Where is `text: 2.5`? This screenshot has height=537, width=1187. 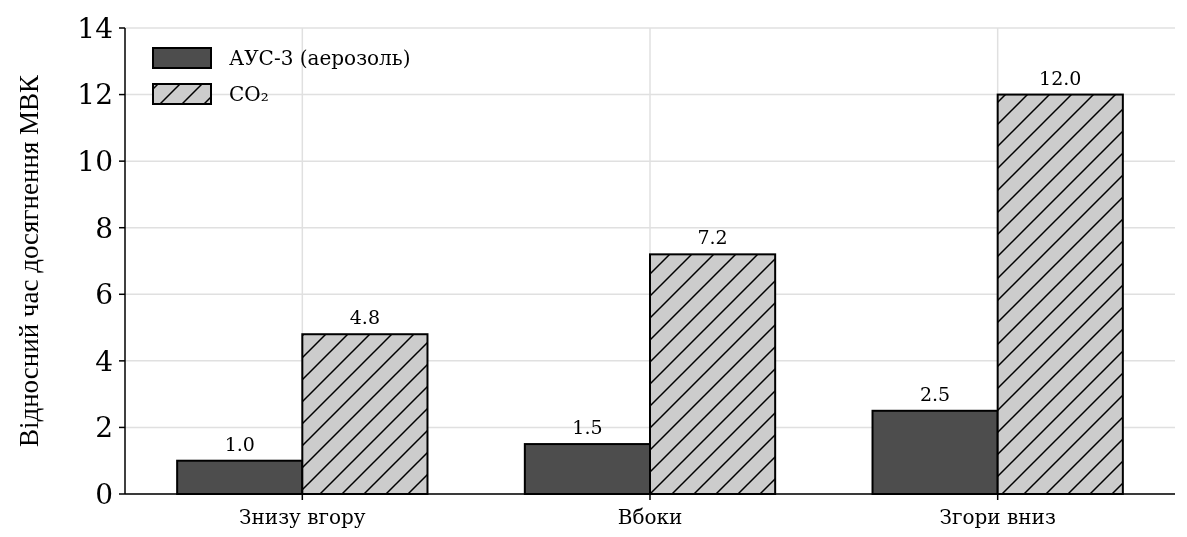 text: 2.5 is located at coordinates (935, 393).